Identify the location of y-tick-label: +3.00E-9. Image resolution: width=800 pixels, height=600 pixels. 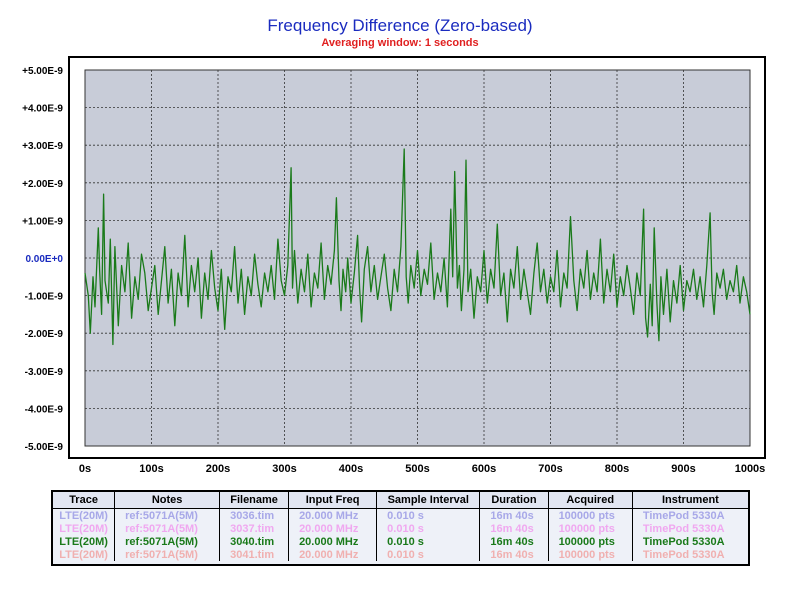
(42, 146).